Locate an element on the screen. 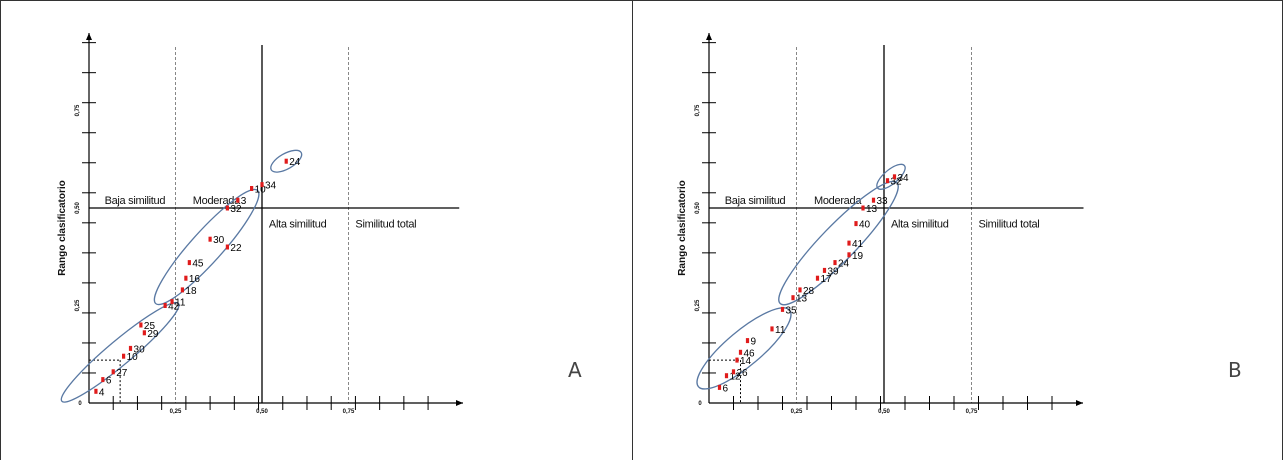 The image size is (1283, 460). panel-b-origin-label: 0 is located at coordinates (700, 404).